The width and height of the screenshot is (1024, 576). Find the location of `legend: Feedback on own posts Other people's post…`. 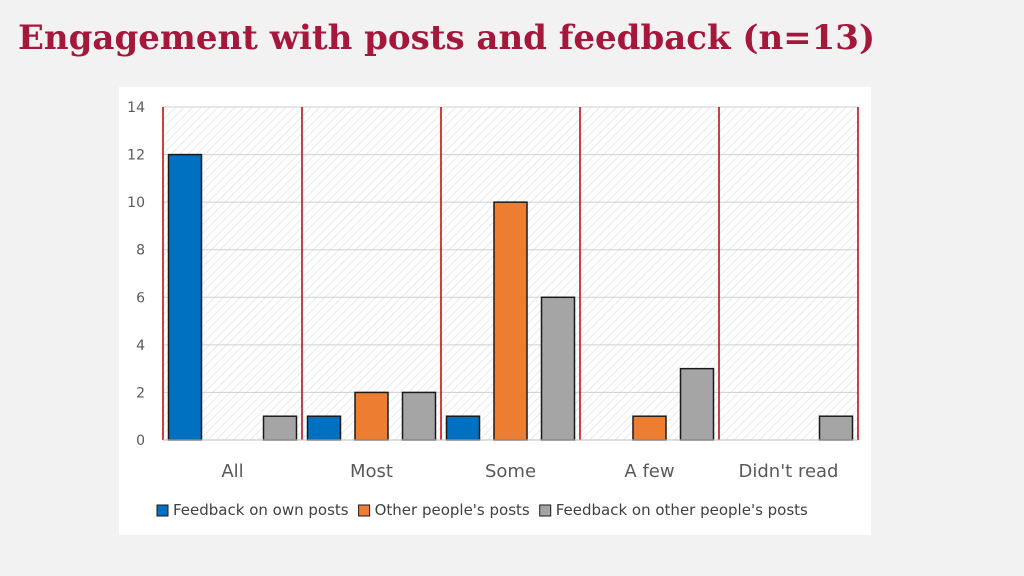

legend: Feedback on own posts Other people's post… is located at coordinates (482, 510).